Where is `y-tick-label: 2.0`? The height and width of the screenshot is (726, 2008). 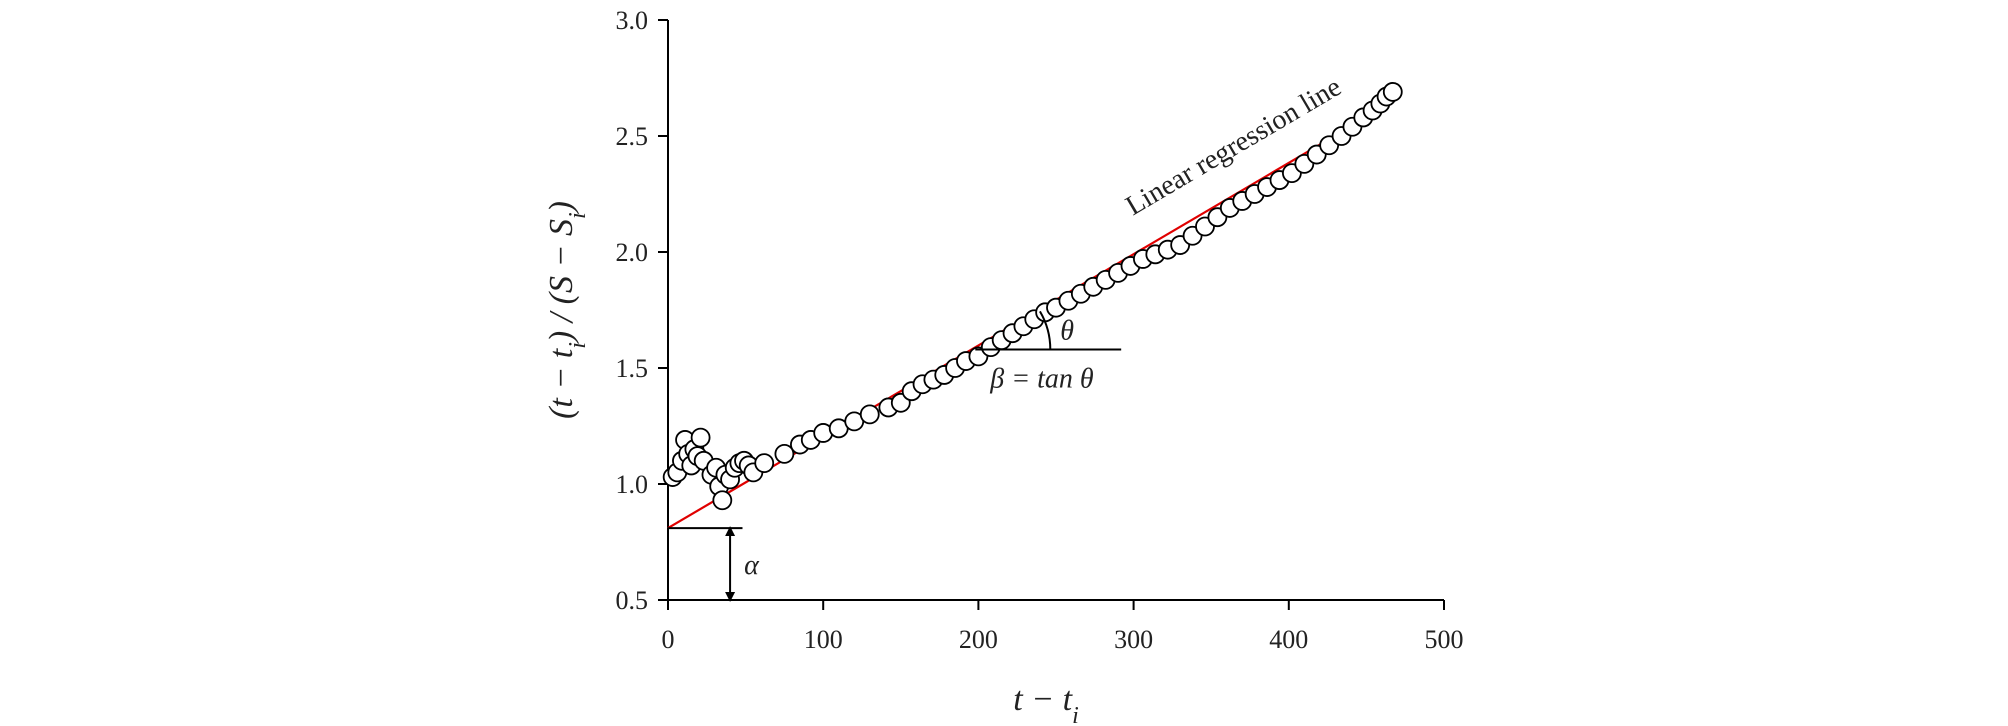 y-tick-label: 2.0 is located at coordinates (632, 252).